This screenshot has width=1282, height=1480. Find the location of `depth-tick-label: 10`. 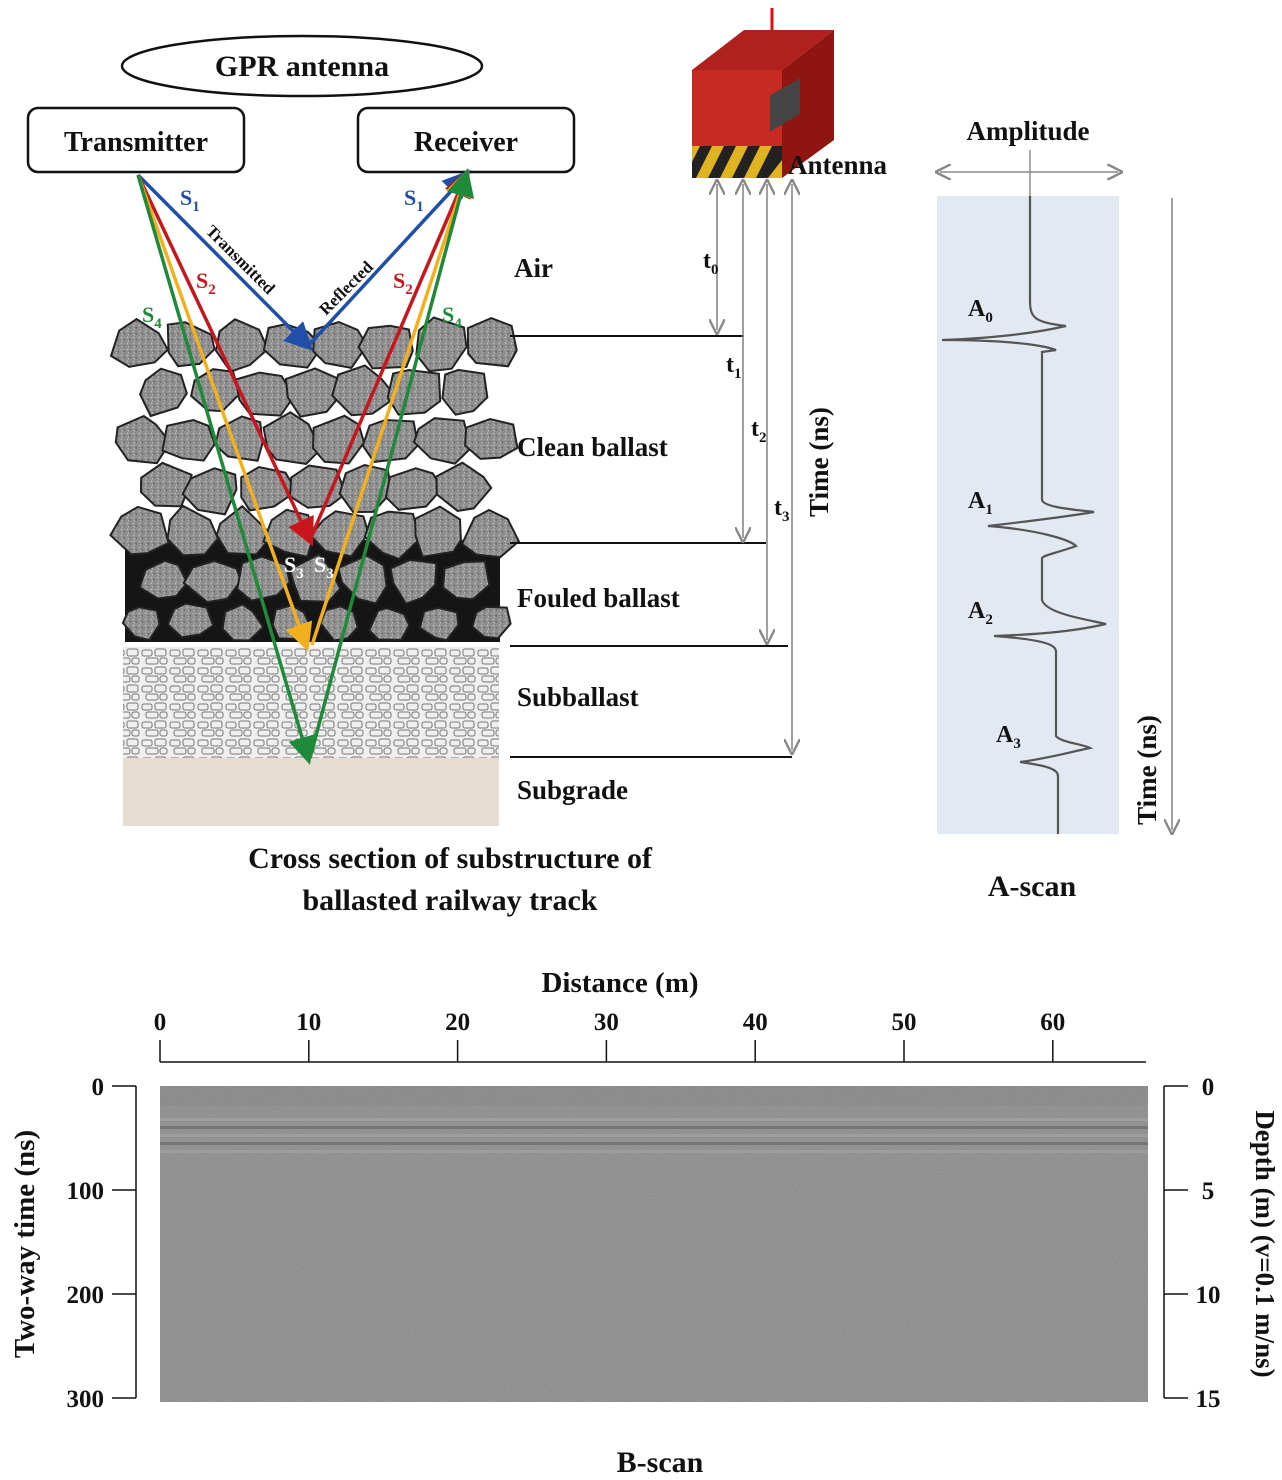

depth-tick-label: 10 is located at coordinates (1208, 1295).